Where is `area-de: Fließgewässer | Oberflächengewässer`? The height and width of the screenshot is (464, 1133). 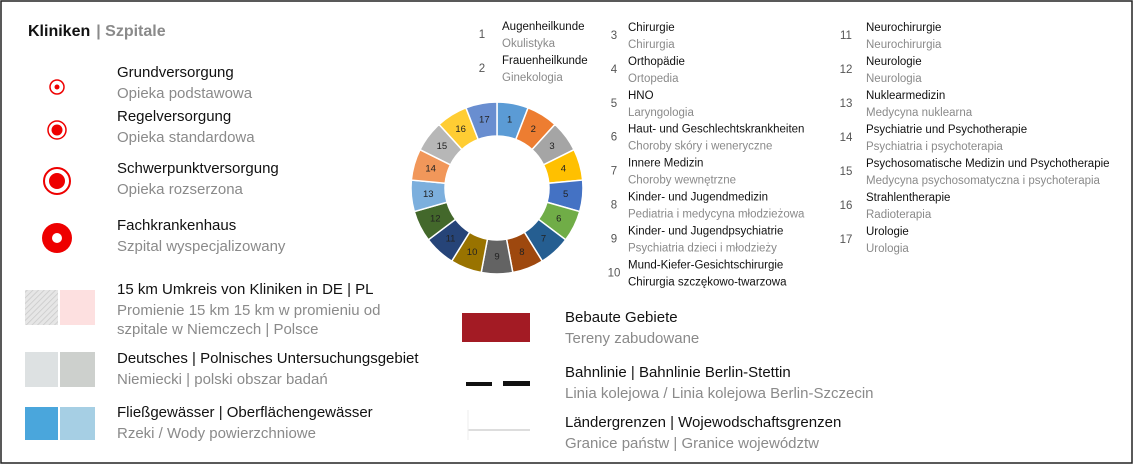 area-de: Fließgewässer | Oberflächengewässer is located at coordinates (245, 412).